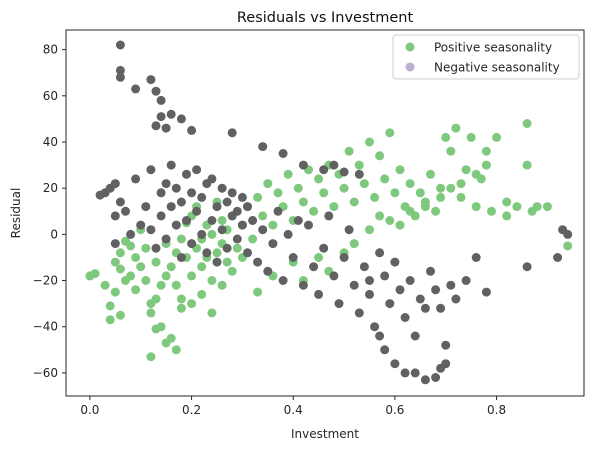 The height and width of the screenshot is (449, 596). Describe the element at coordinates (50, 142) in the screenshot. I see `y-tick-label: 40` at that location.